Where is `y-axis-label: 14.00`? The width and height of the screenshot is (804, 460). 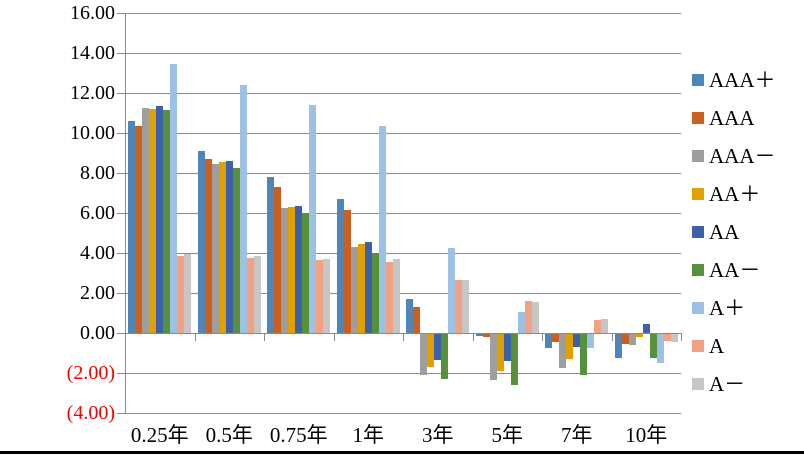 y-axis-label: 14.00 is located at coordinates (92, 53).